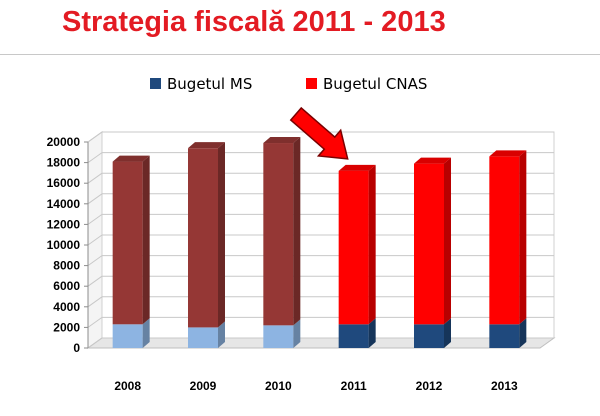 Image resolution: width=600 pixels, height=416 pixels. What do you see at coordinates (155, 83) in the screenshot?
I see `legend-swatch-ms` at bounding box center [155, 83].